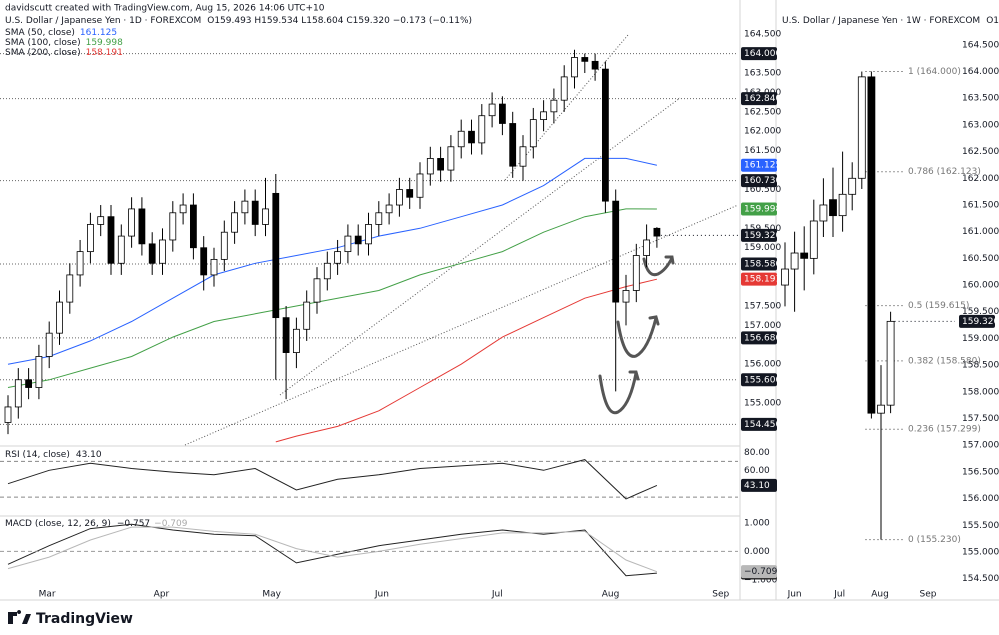  What do you see at coordinates (980, 312) in the screenshot?
I see `y-tick-label: 159.500` at bounding box center [980, 312].